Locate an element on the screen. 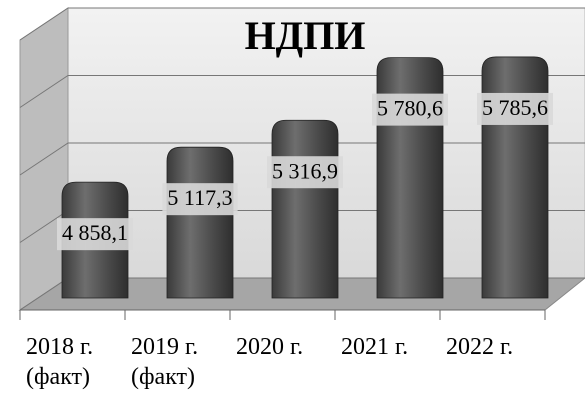 The height and width of the screenshot is (402, 585). chart-title: НДПИ is located at coordinates (305, 35).